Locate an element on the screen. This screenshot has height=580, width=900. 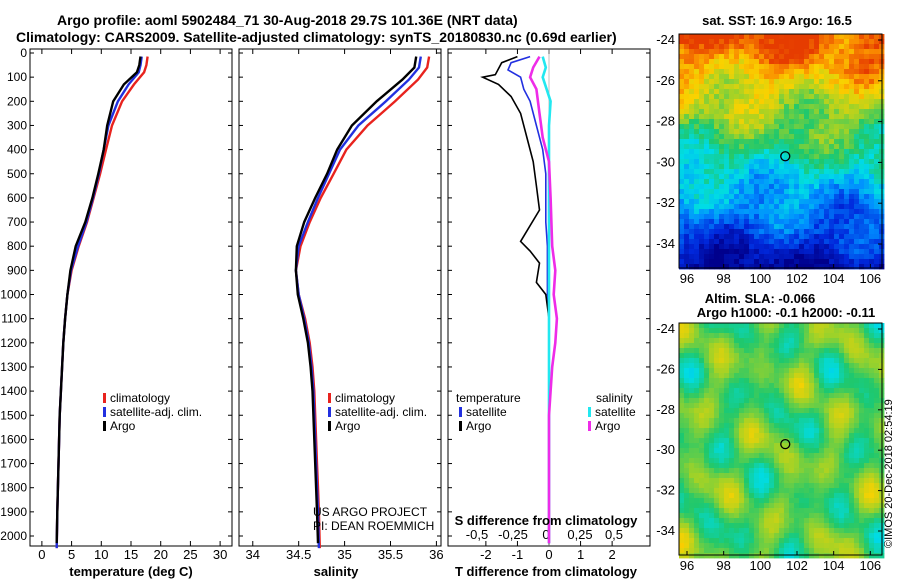
depth-tick-label: 1400 is located at coordinates (13, 391).